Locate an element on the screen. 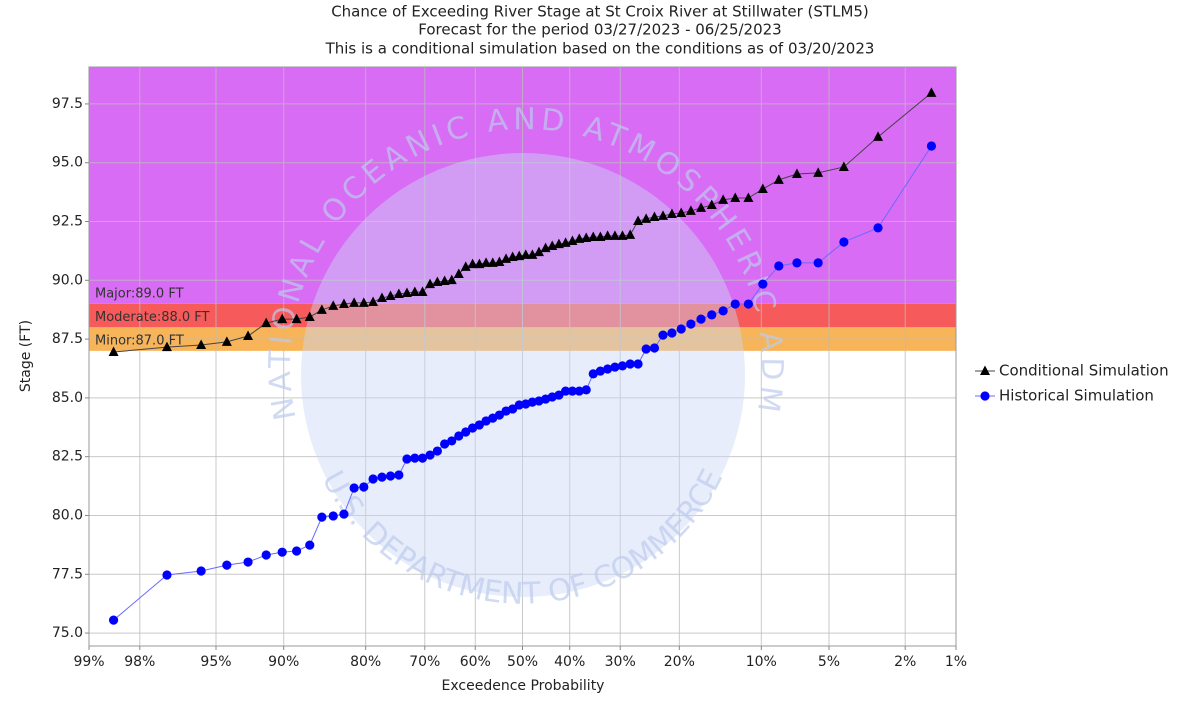 This screenshot has width=1200, height=710. x-tick-label: 1% is located at coordinates (956, 662).